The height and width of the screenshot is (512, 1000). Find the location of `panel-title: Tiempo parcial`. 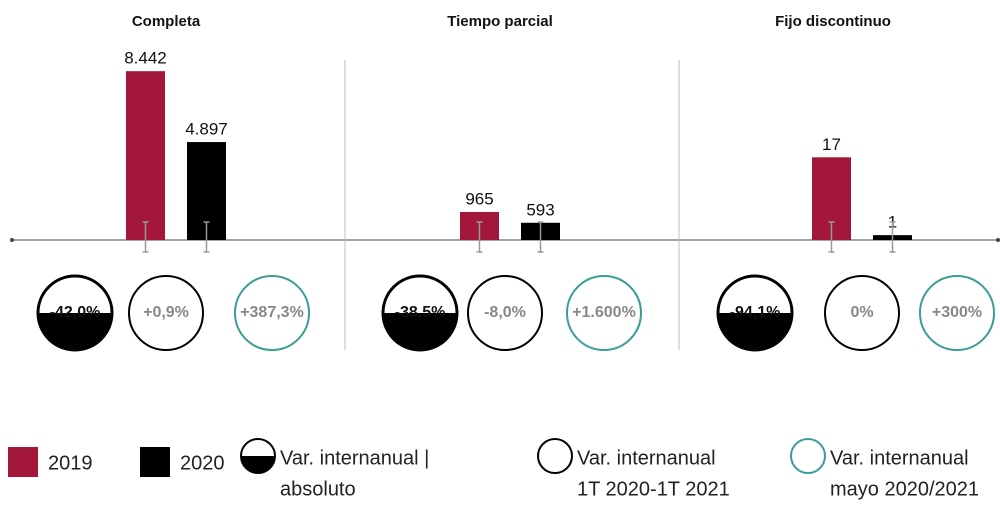

panel-title: Tiempo parcial is located at coordinates (500, 21).